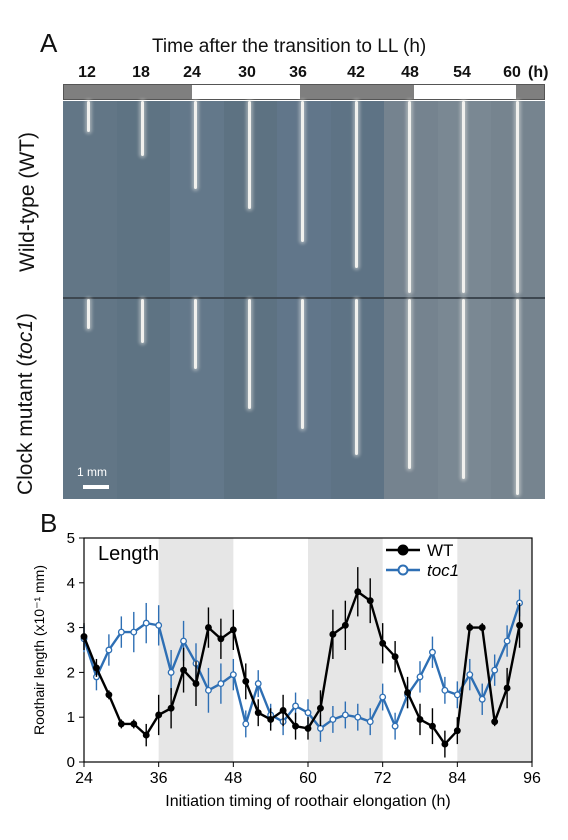 The height and width of the screenshot is (840, 568). What do you see at coordinates (462, 72) in the screenshot?
I see `time-tick-54: 54` at bounding box center [462, 72].